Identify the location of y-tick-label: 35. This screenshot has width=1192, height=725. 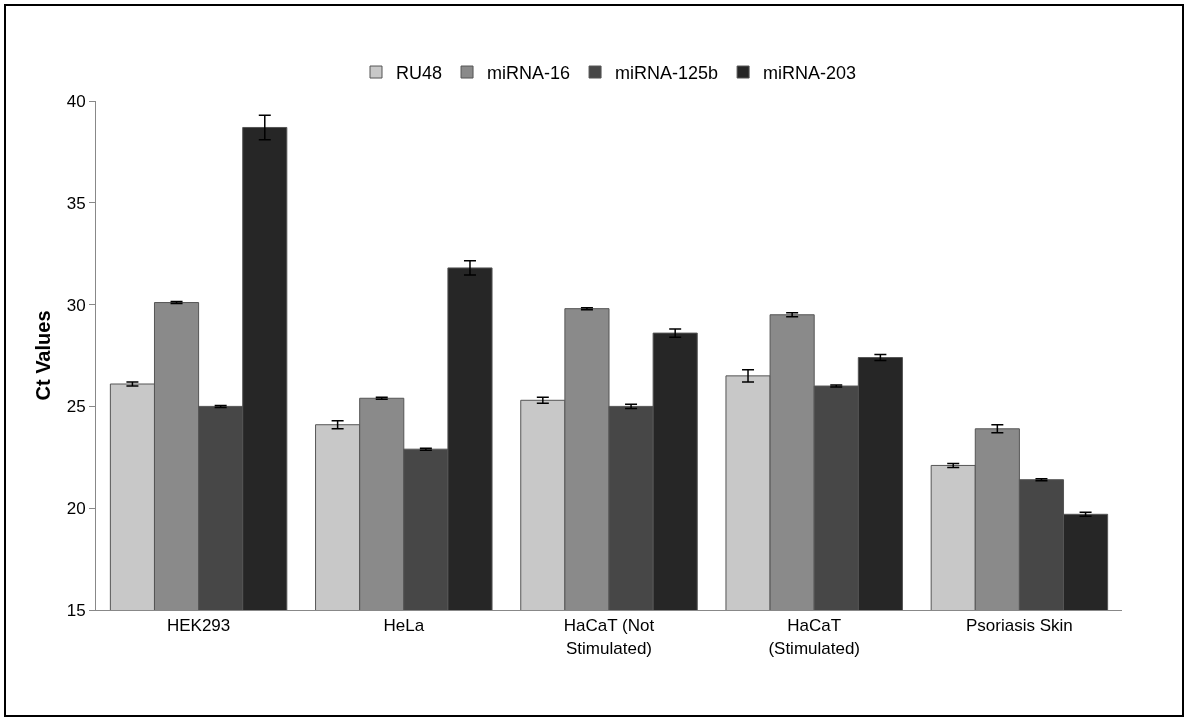
(76, 203).